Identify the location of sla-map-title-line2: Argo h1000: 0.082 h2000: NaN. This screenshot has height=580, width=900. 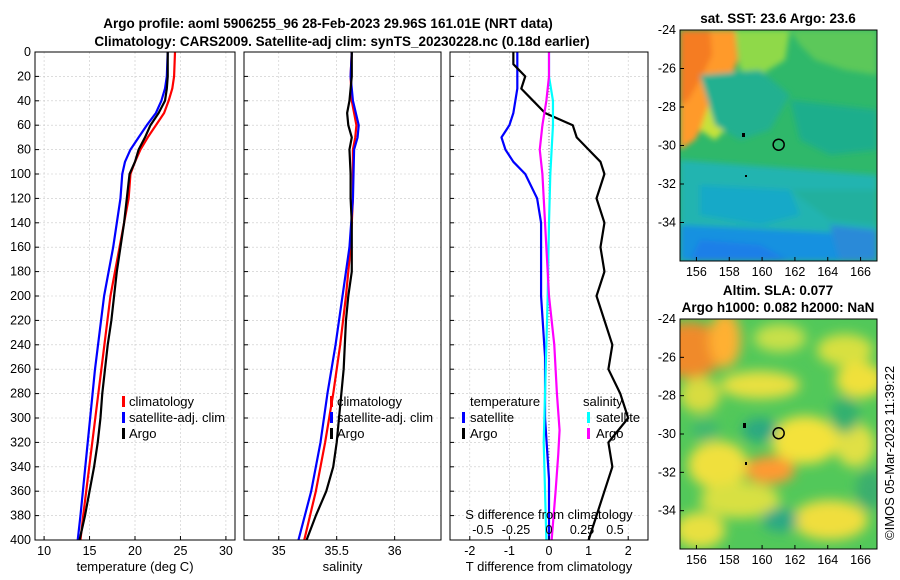
(778, 307).